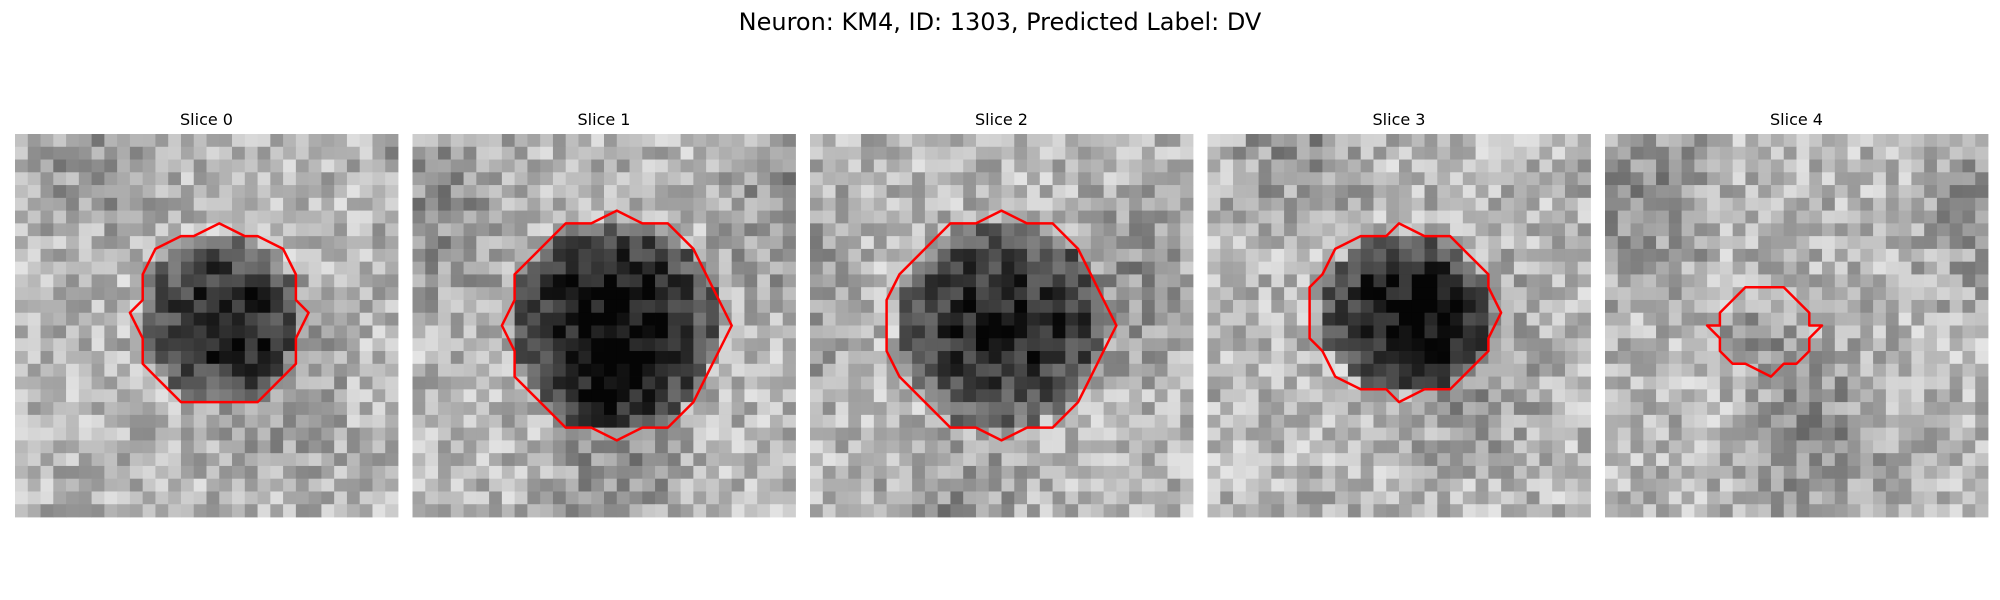 This screenshot has width=2000, height=600. Describe the element at coordinates (604, 119) in the screenshot. I see `panel-title: Slice 1` at that location.